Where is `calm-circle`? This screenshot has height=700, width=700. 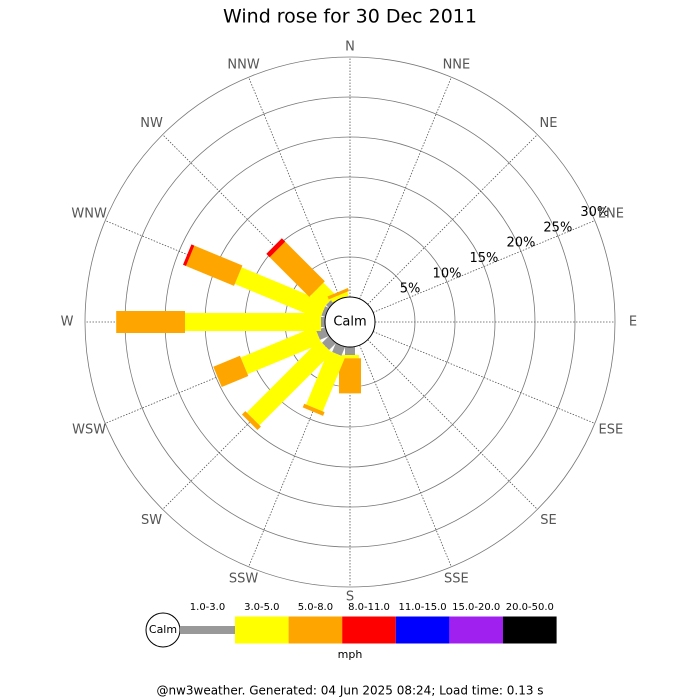
calm-circle is located at coordinates (350, 322).